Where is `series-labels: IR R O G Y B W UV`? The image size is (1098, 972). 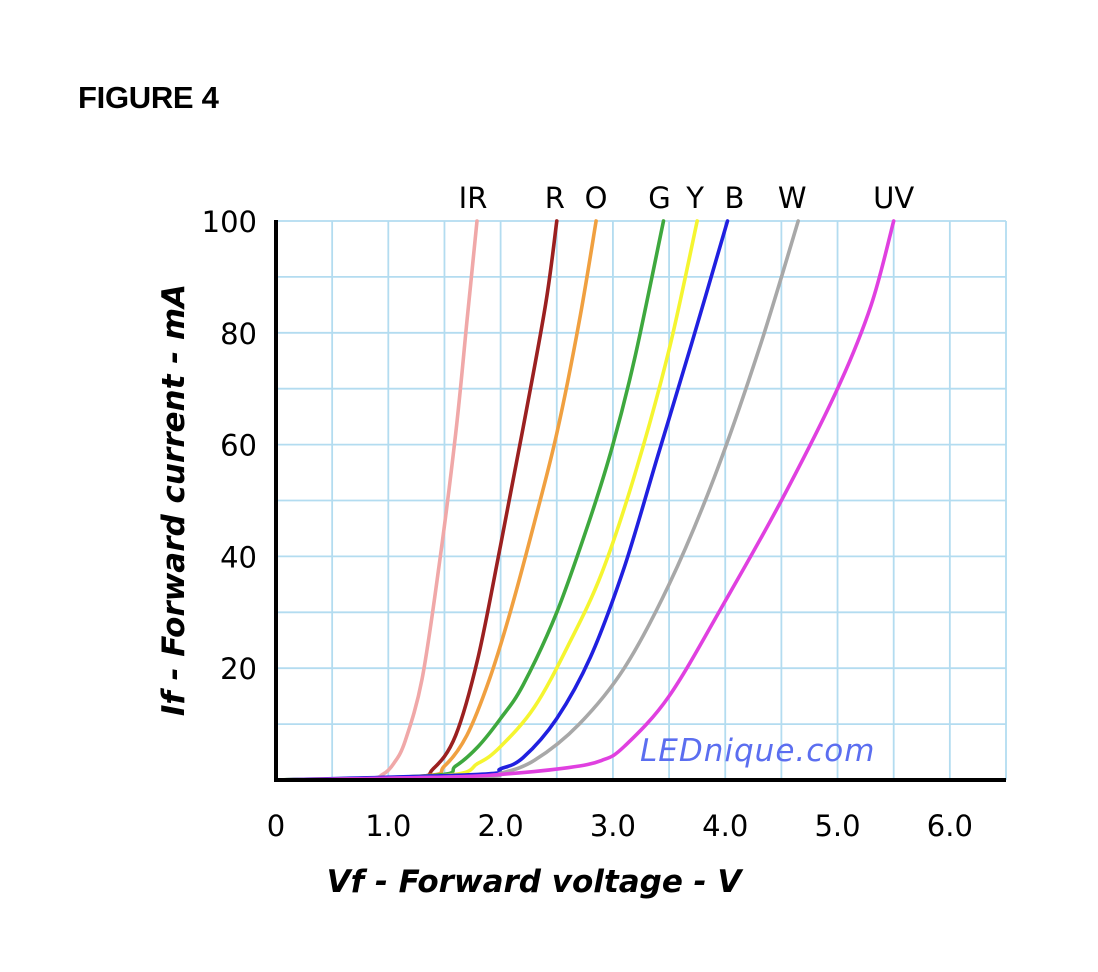 series-labels: IR R O G Y B W UV is located at coordinates (687, 198).